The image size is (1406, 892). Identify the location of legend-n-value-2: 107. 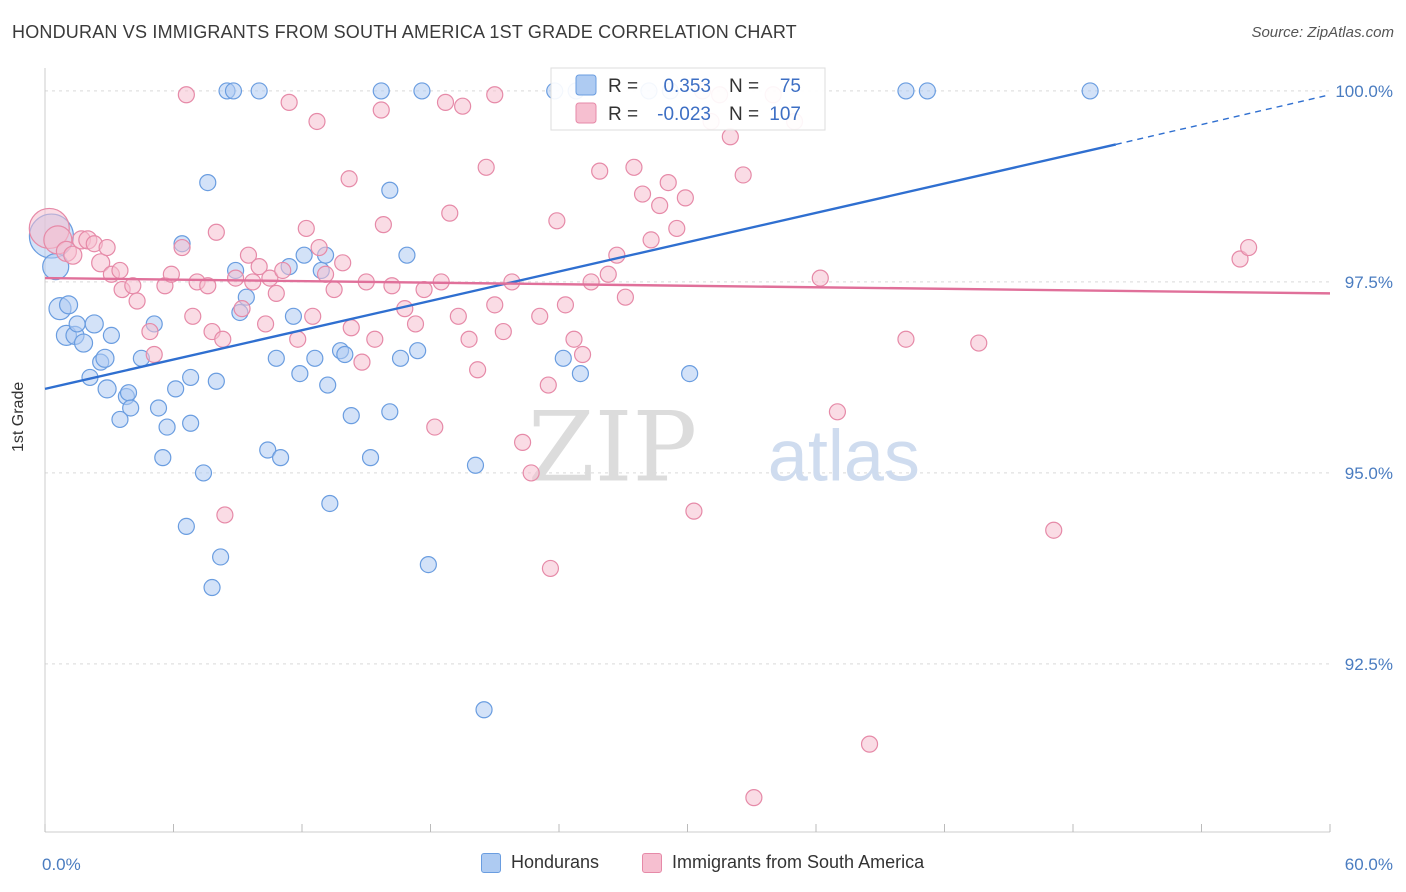
(785, 114).